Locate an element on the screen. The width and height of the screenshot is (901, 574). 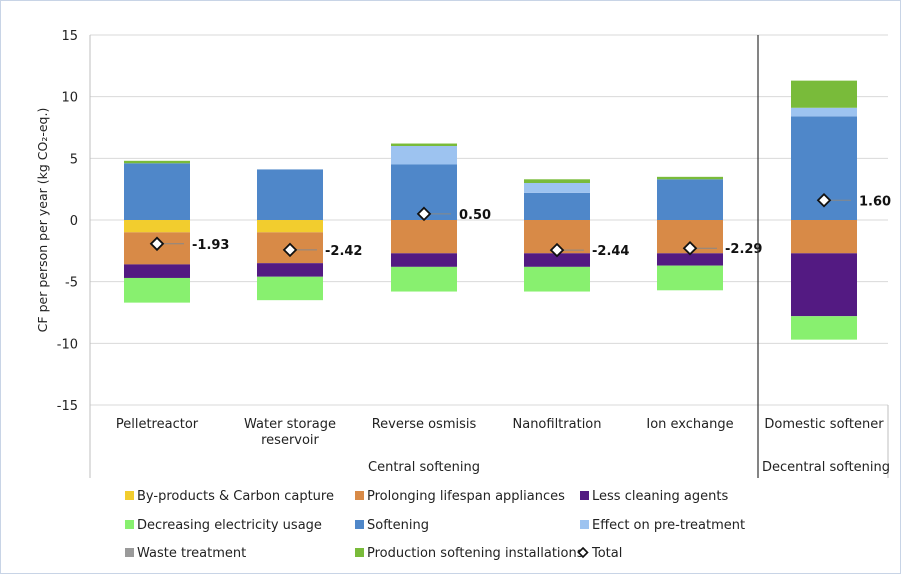
total-data-label: -2.42 is located at coordinates (343, 251).